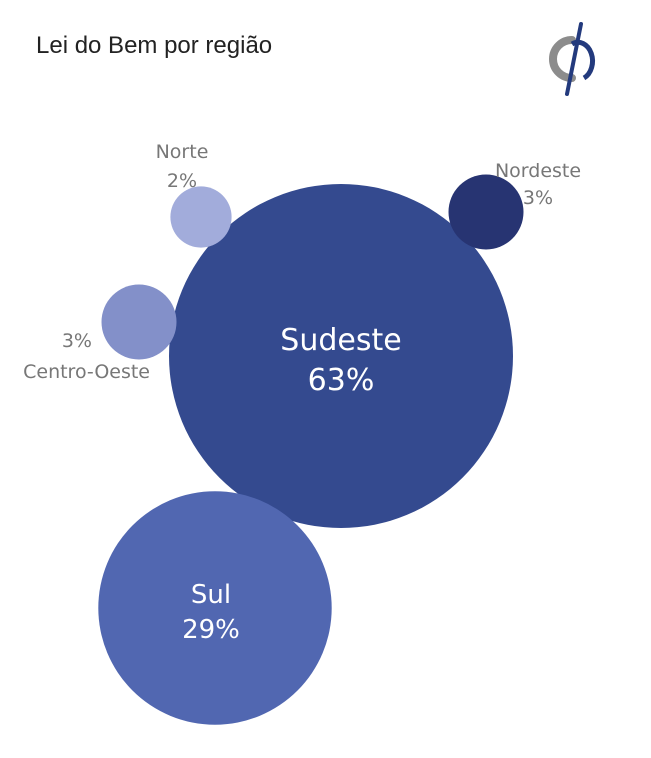 Image resolution: width=651 pixels, height=758 pixels. Describe the element at coordinates (139, 322) in the screenshot. I see `bubble-centro-oeste` at that location.